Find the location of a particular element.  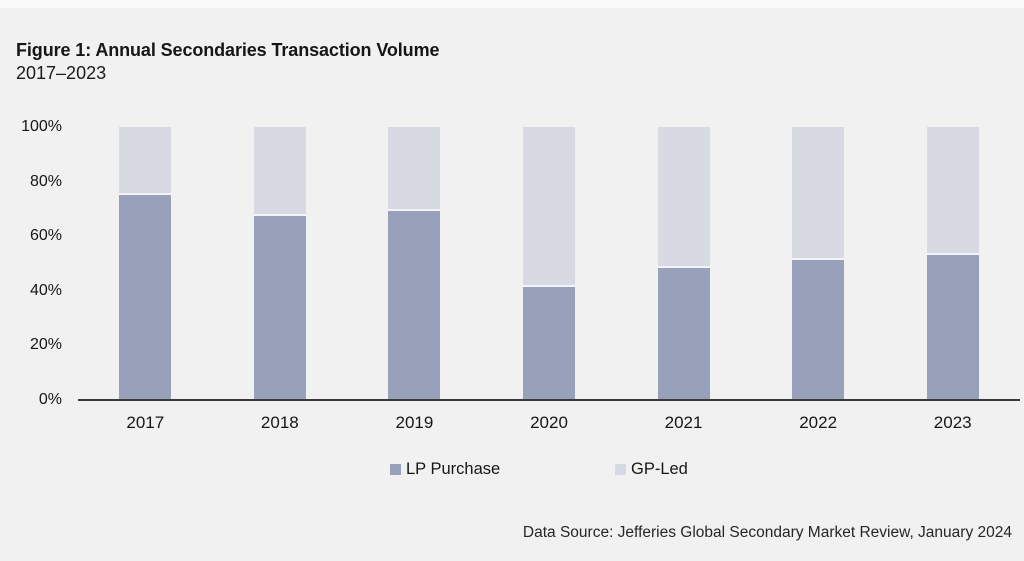

bar-2019 is located at coordinates (414, 263).